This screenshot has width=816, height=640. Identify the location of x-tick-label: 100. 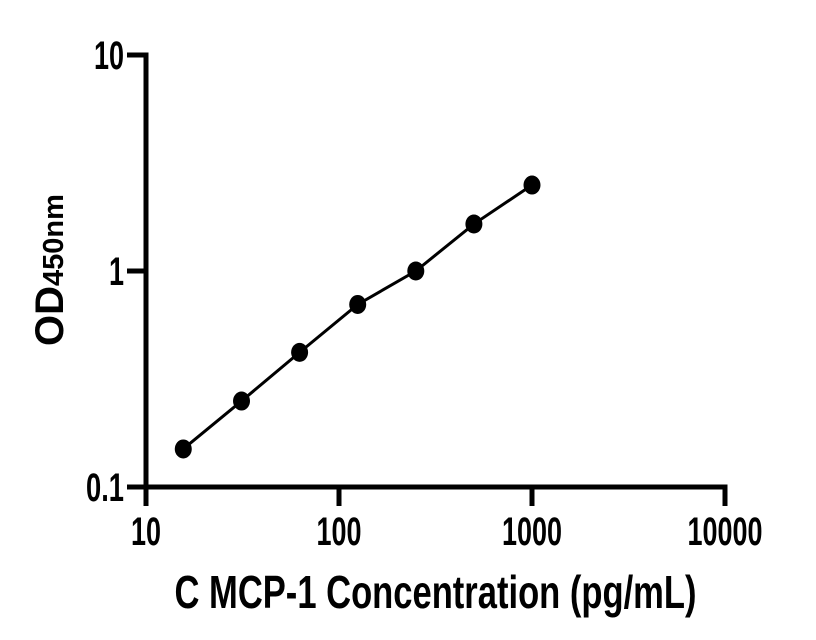
(339, 532).